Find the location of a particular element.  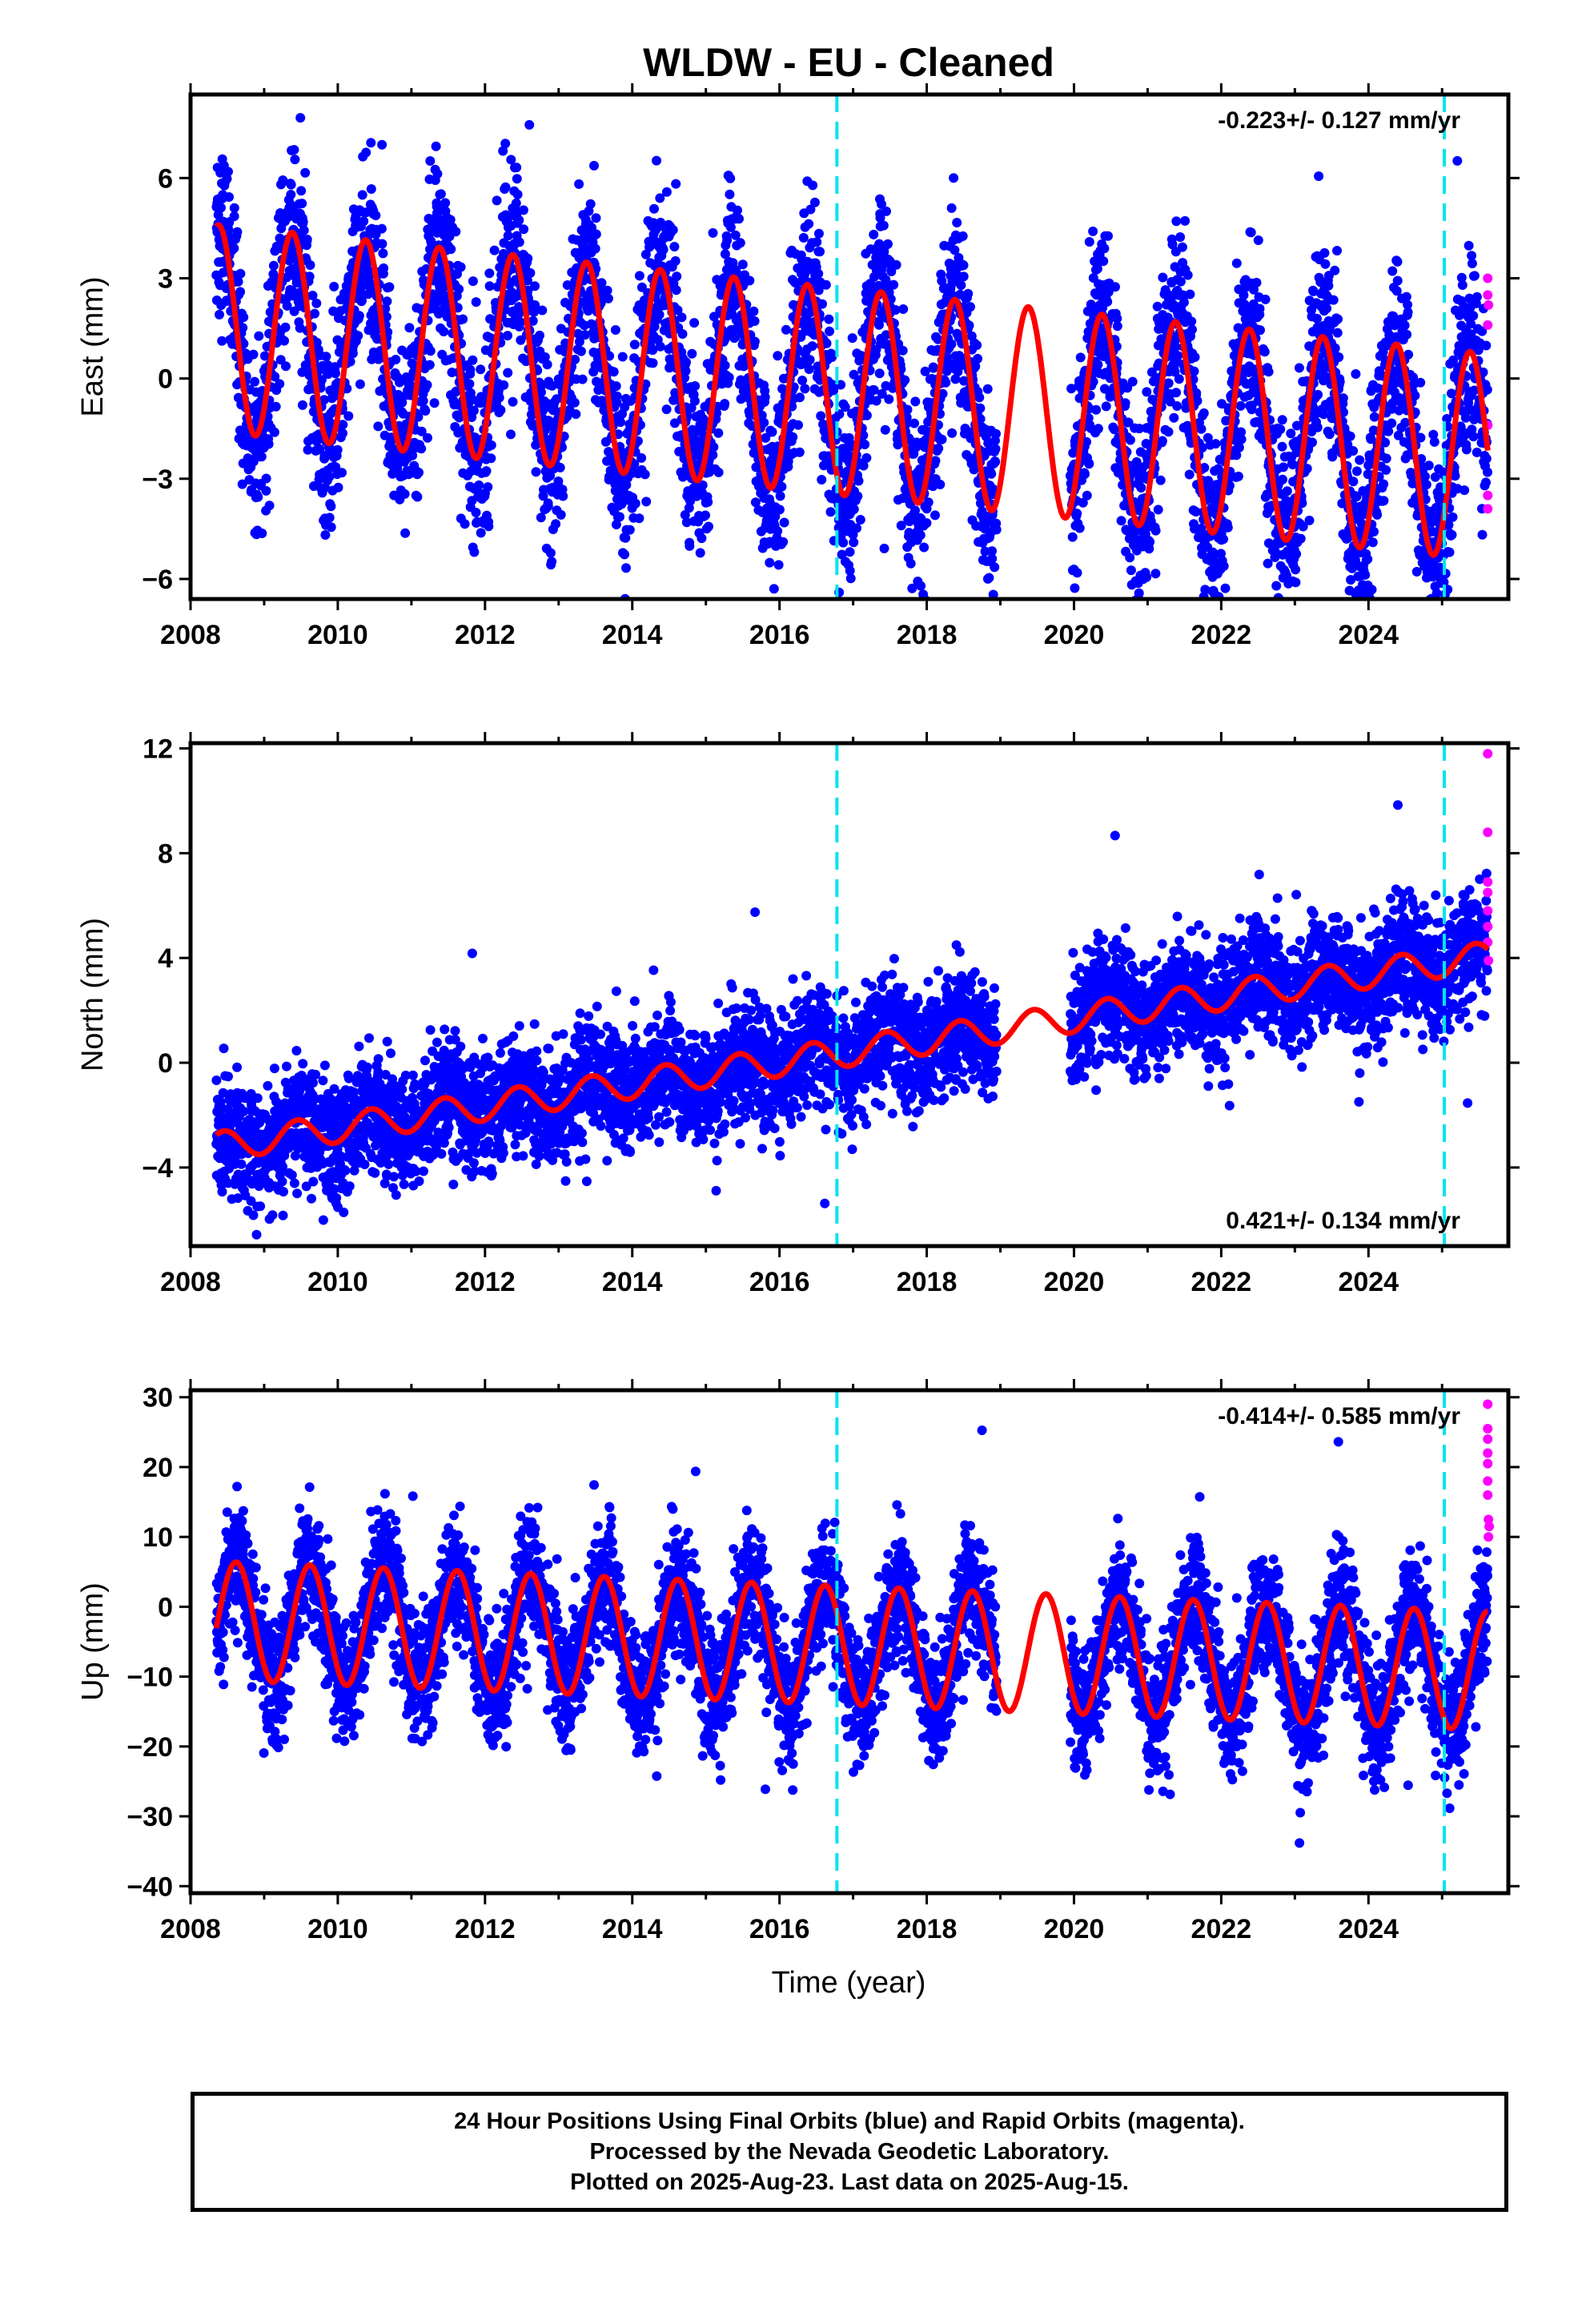

chart-title: WLDW - EU - Cleaned is located at coordinates (848, 62).